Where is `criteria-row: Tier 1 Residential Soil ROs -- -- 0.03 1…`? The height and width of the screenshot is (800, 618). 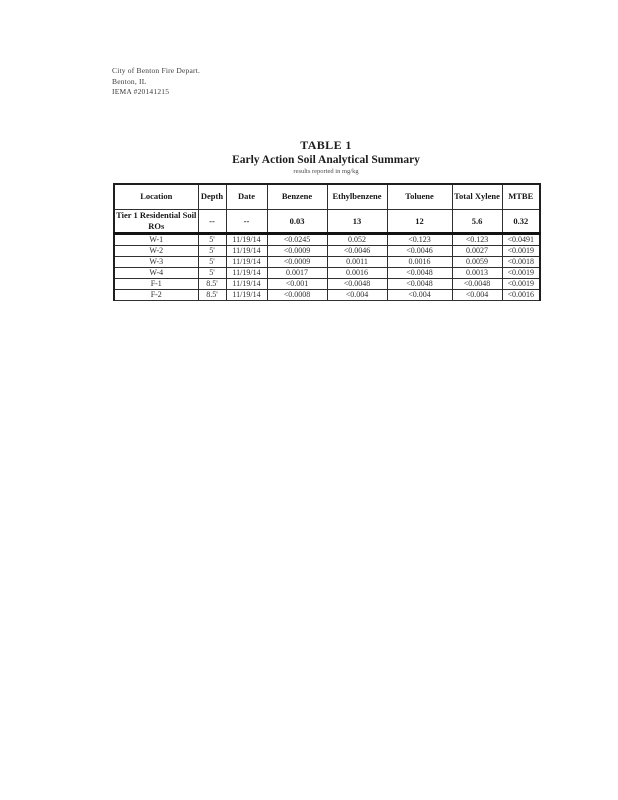 criteria-row: Tier 1 Residential Soil ROs -- -- 0.03 1… is located at coordinates (327, 222).